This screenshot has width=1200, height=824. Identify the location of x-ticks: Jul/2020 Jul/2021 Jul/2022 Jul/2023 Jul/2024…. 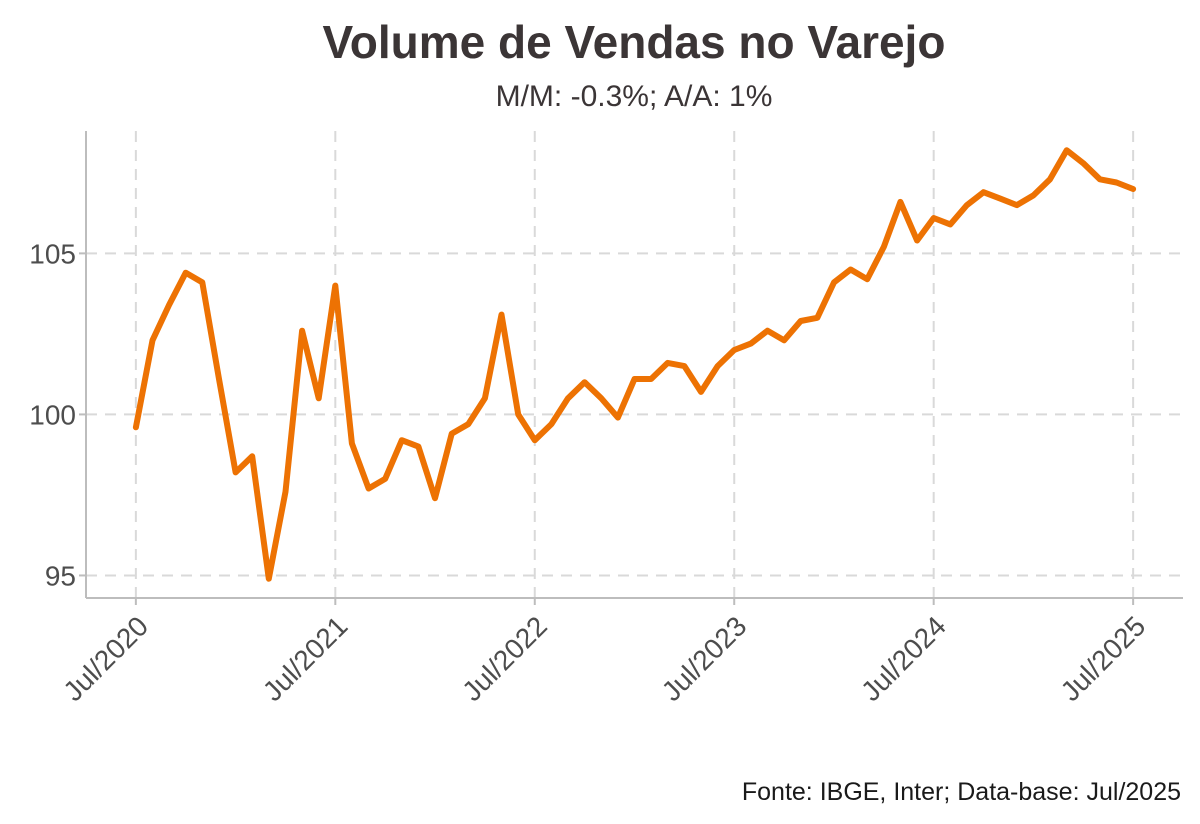
(604, 652).